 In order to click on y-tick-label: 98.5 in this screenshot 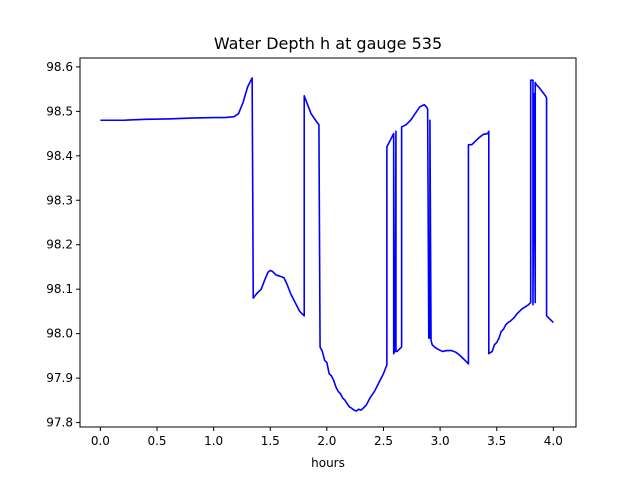, I will do `click(59, 111)`.